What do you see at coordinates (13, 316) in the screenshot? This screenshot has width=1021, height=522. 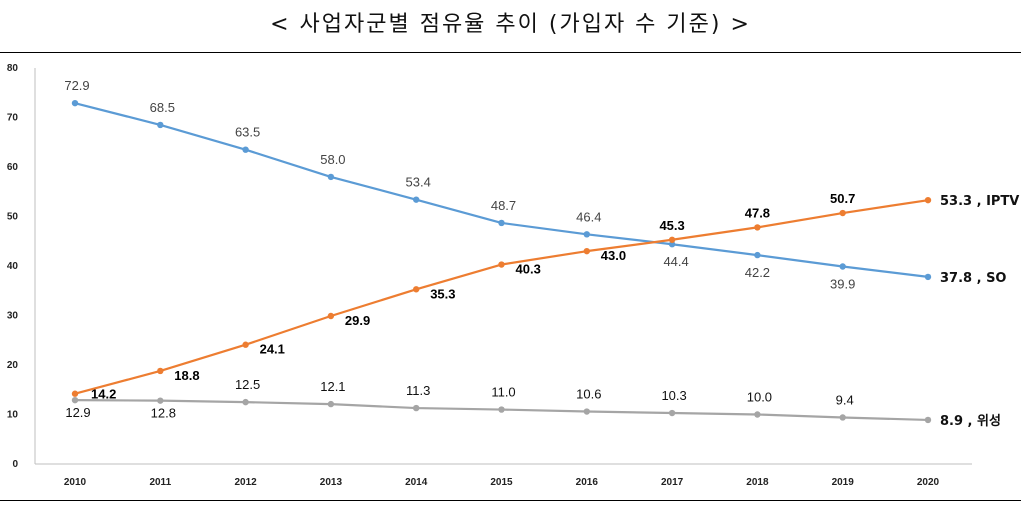 I see `y-tick-label: 30` at bounding box center [13, 316].